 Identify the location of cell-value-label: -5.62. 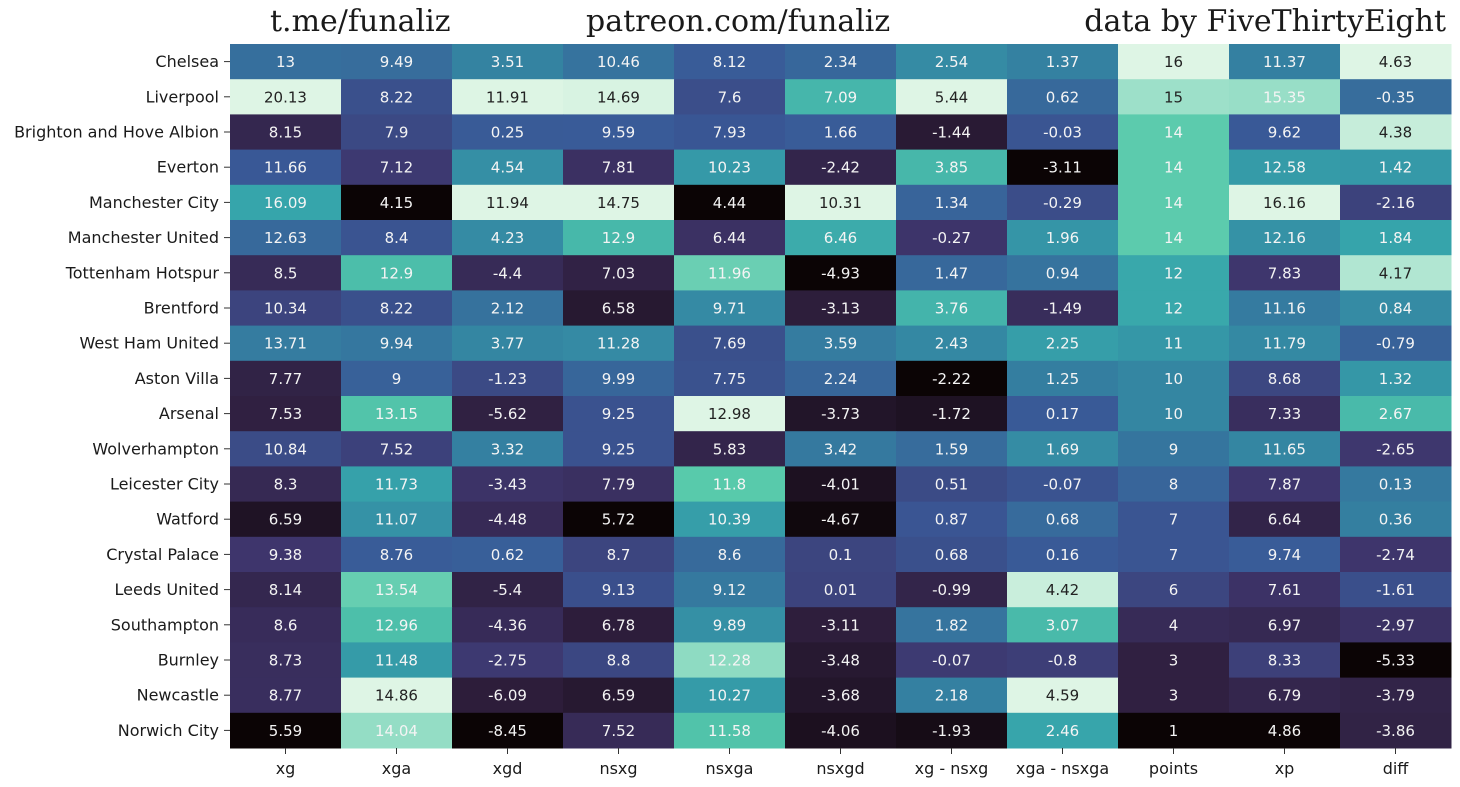
(507, 414).